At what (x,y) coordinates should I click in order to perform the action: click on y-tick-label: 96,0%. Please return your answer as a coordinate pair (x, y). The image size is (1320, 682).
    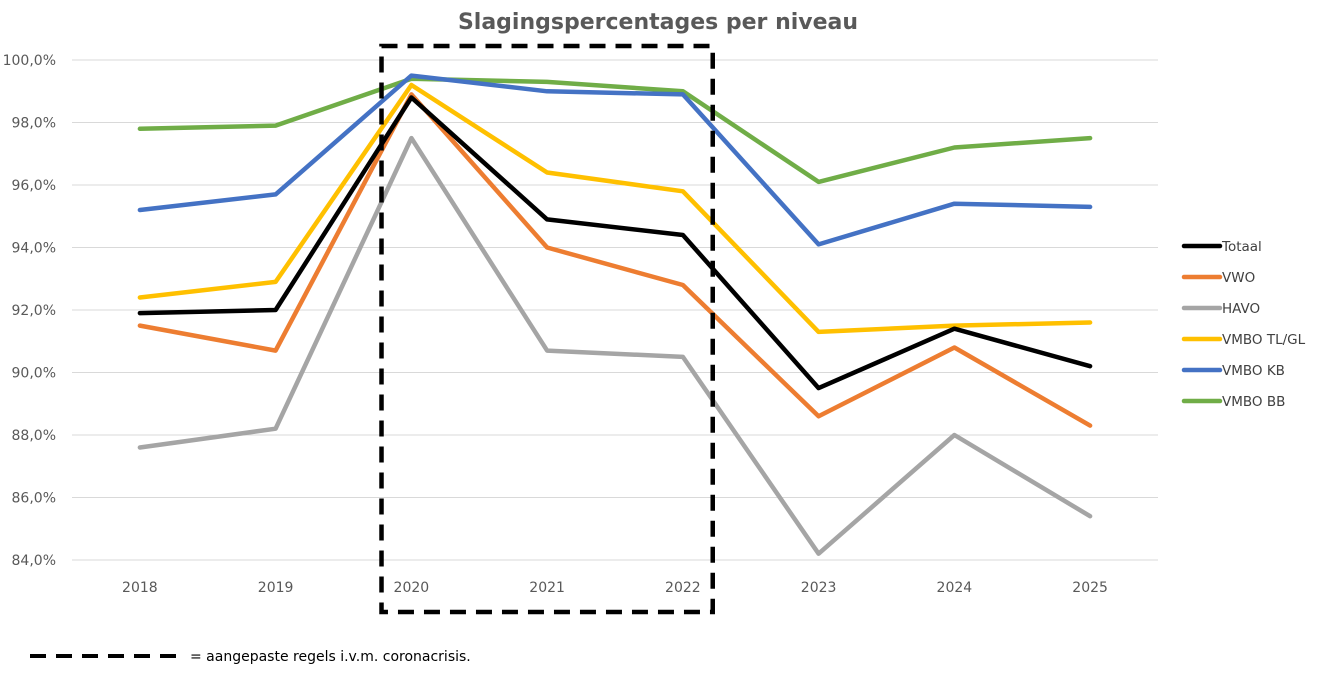
    Looking at the image, I should click on (34, 186).